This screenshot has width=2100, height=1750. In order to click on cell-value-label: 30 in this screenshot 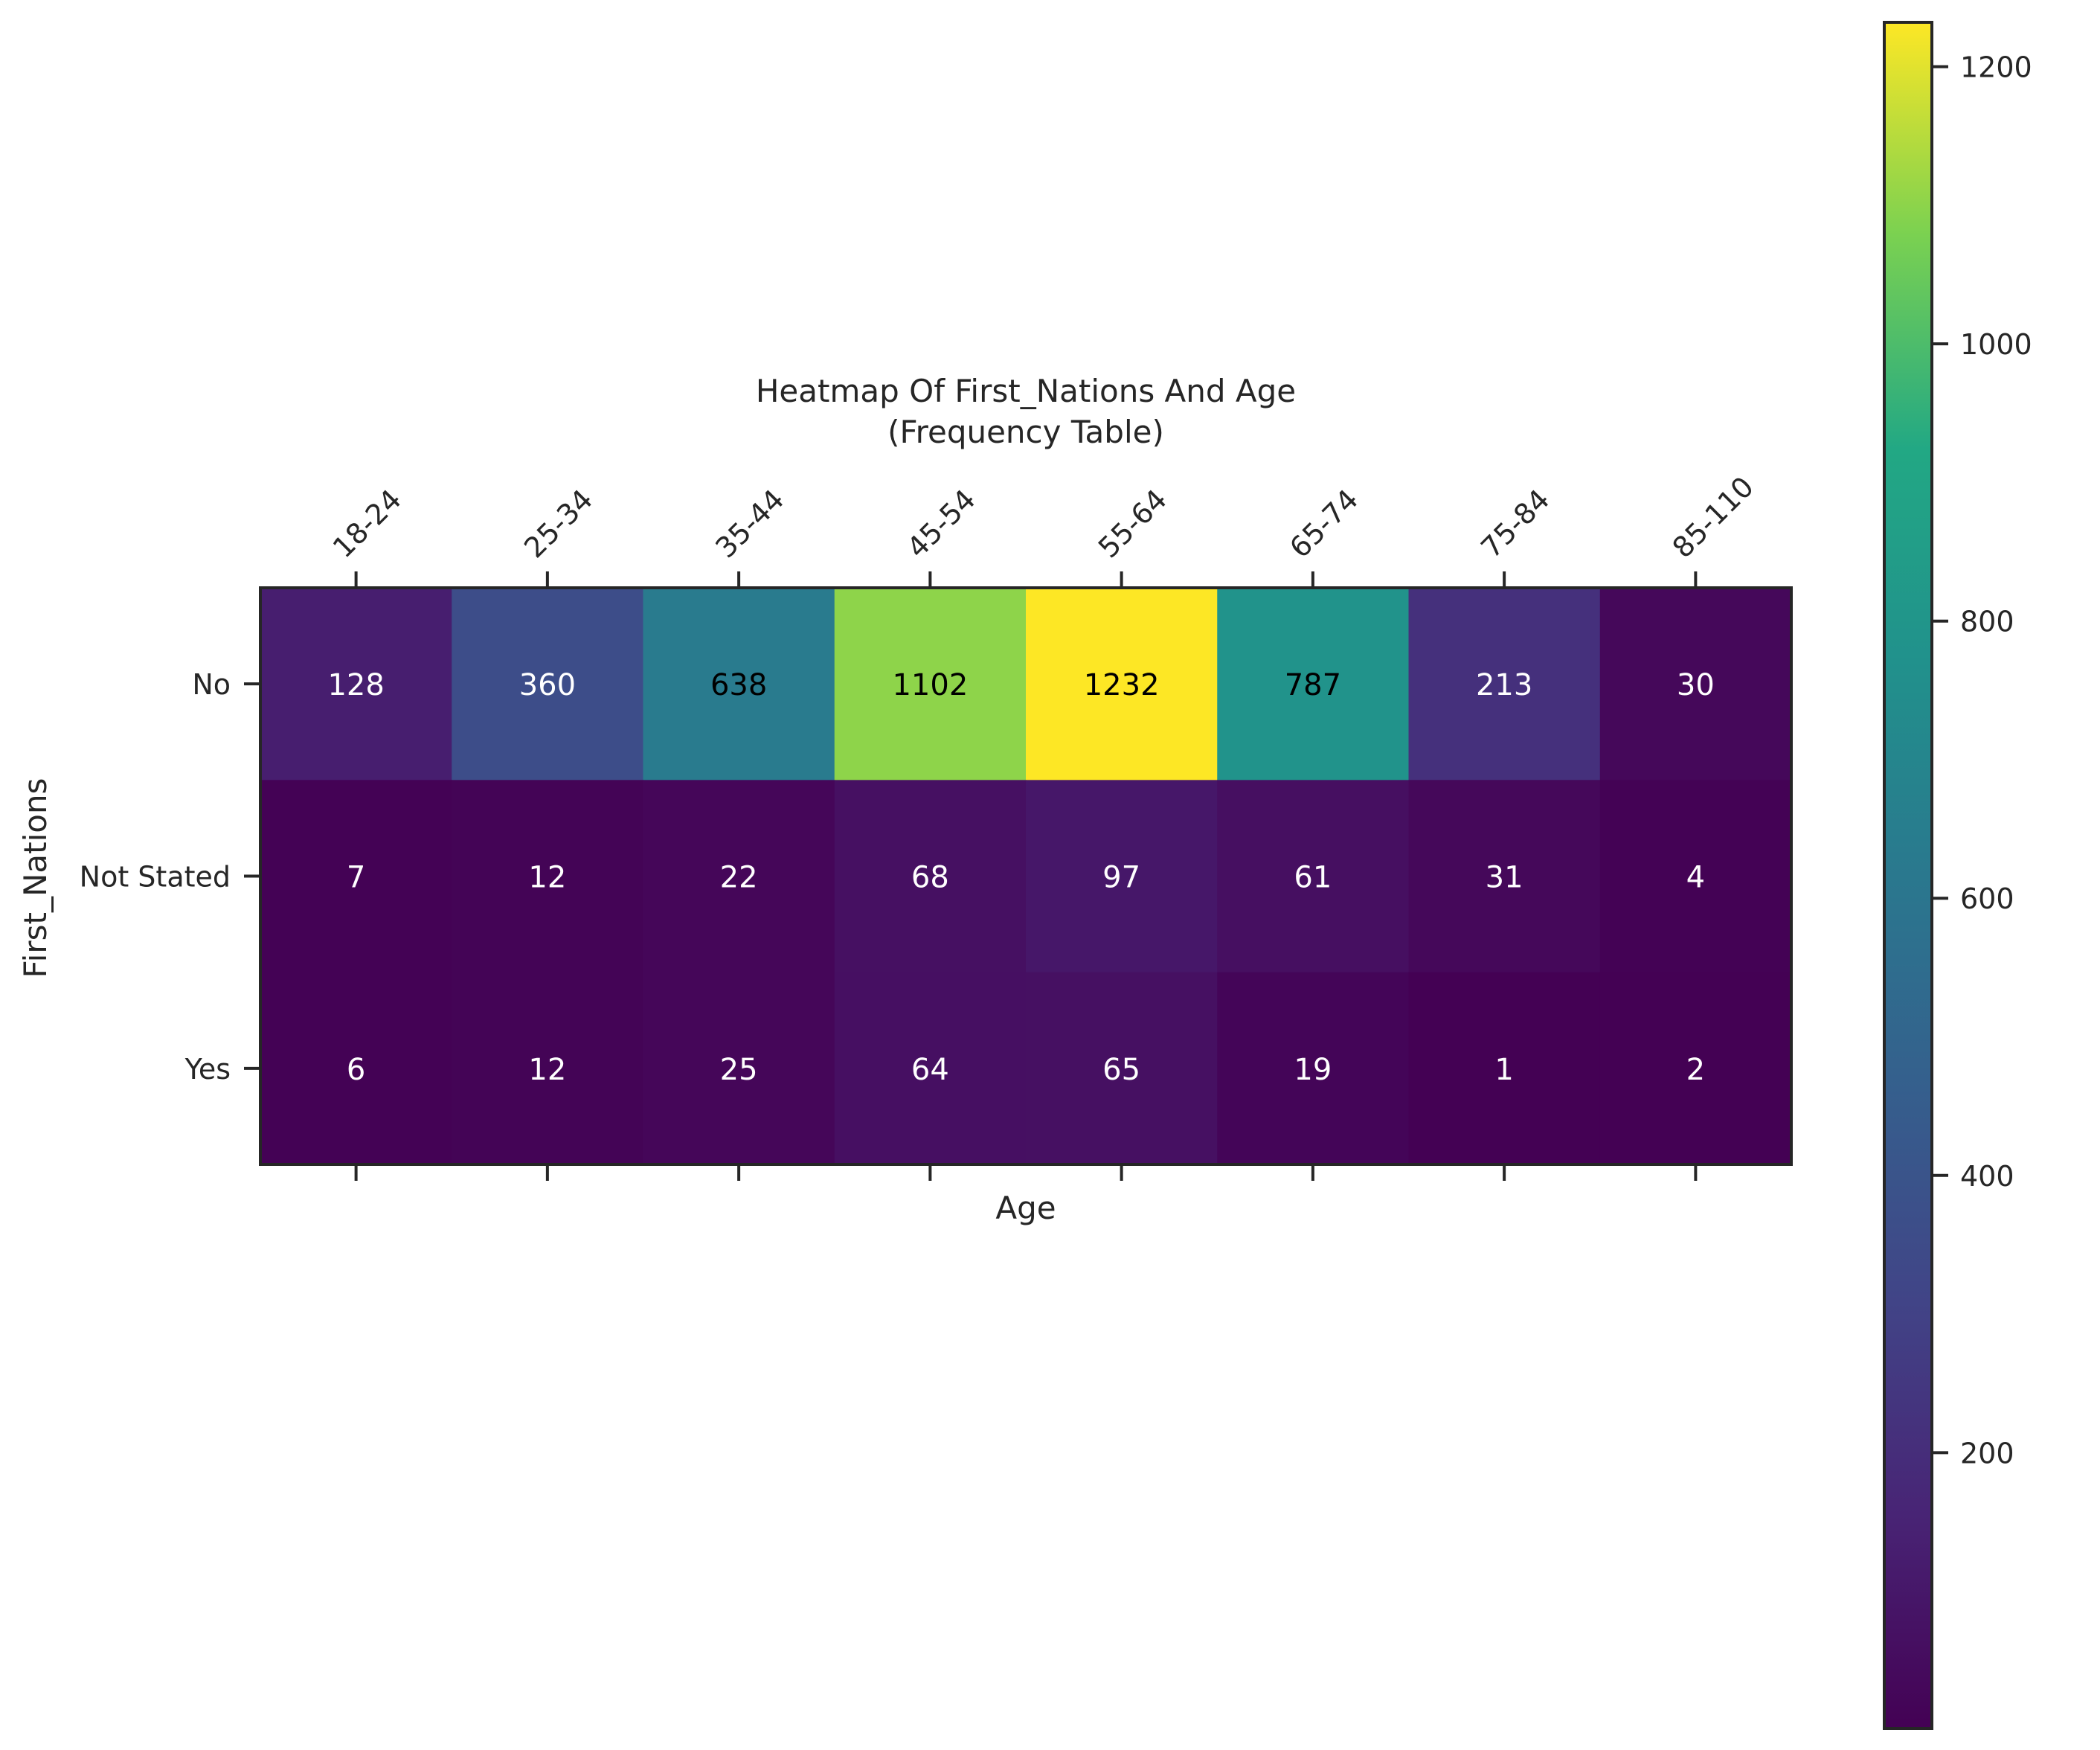, I will do `click(1696, 685)`.